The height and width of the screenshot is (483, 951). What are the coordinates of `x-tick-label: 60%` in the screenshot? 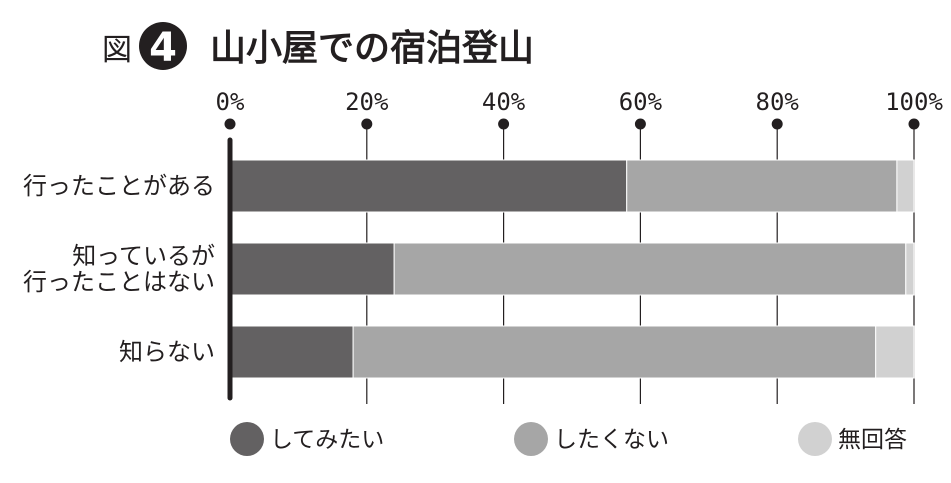 It's located at (641, 102).